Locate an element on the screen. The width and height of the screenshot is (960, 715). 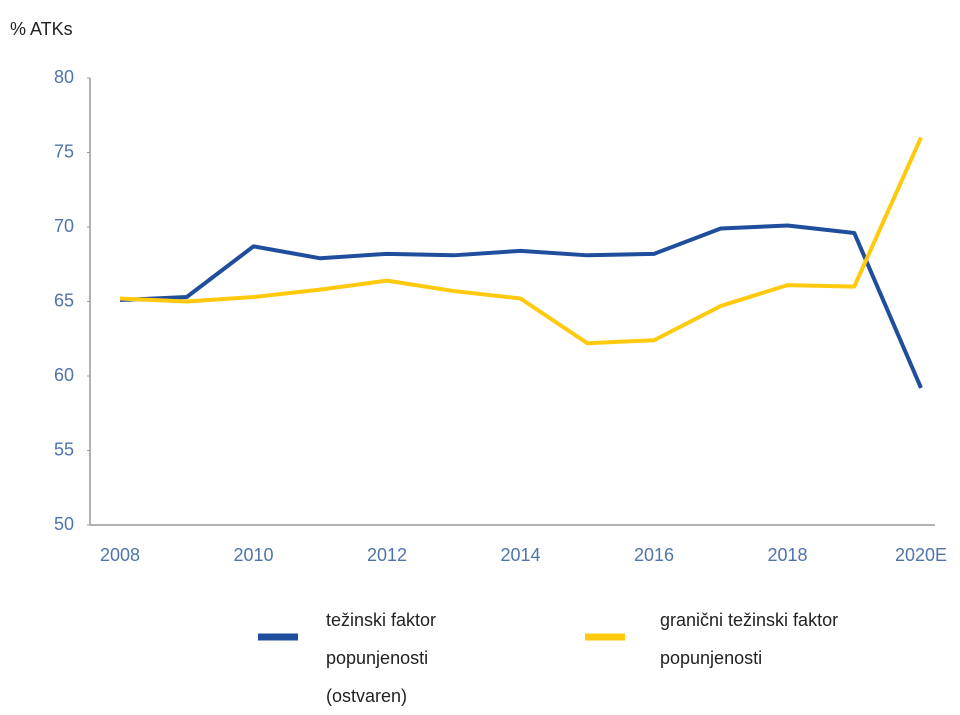
x-tick-label: 2014 is located at coordinates (520, 555).